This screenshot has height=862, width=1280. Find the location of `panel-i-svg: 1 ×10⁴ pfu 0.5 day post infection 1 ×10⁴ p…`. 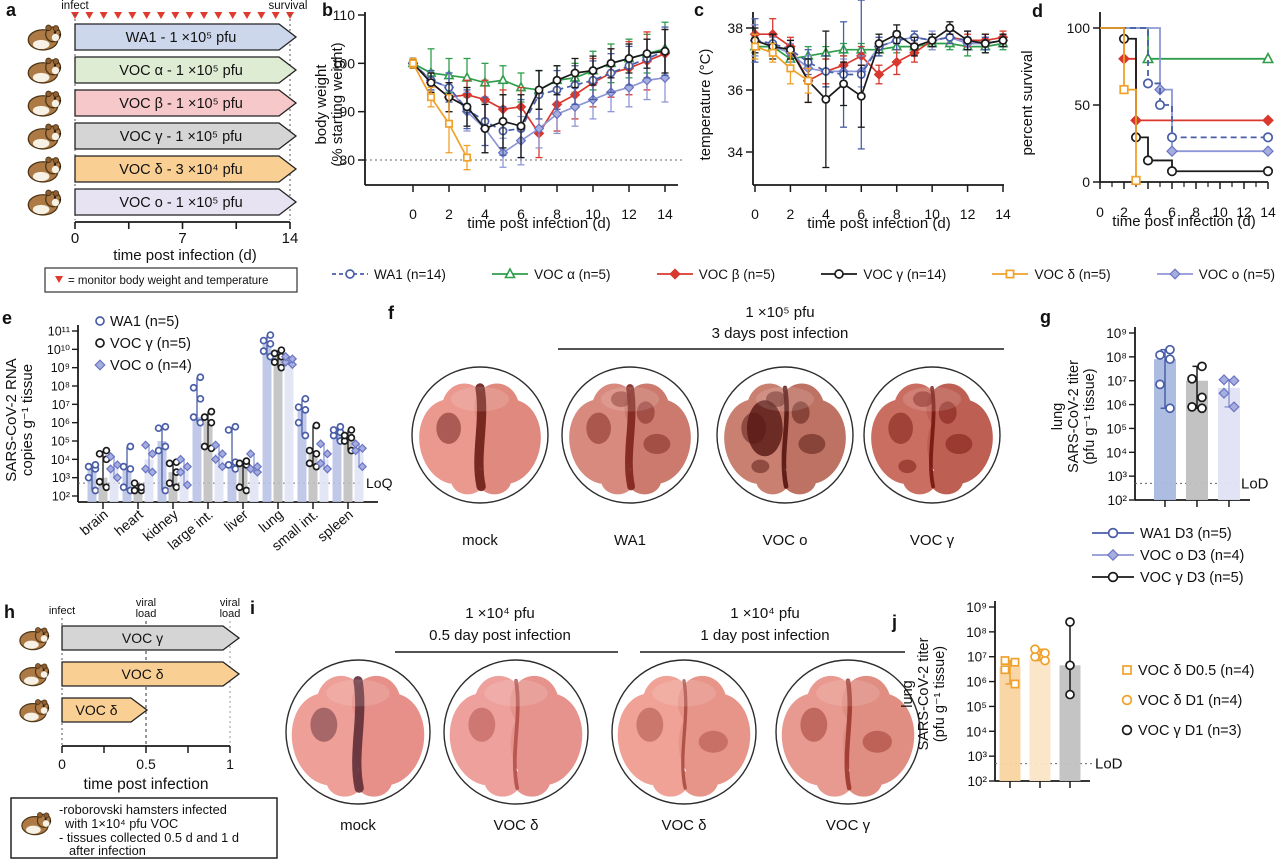

panel-i-svg: 1 ×10⁴ pfu 0.5 day post infection 1 ×10⁴ p… is located at coordinates (603, 719).